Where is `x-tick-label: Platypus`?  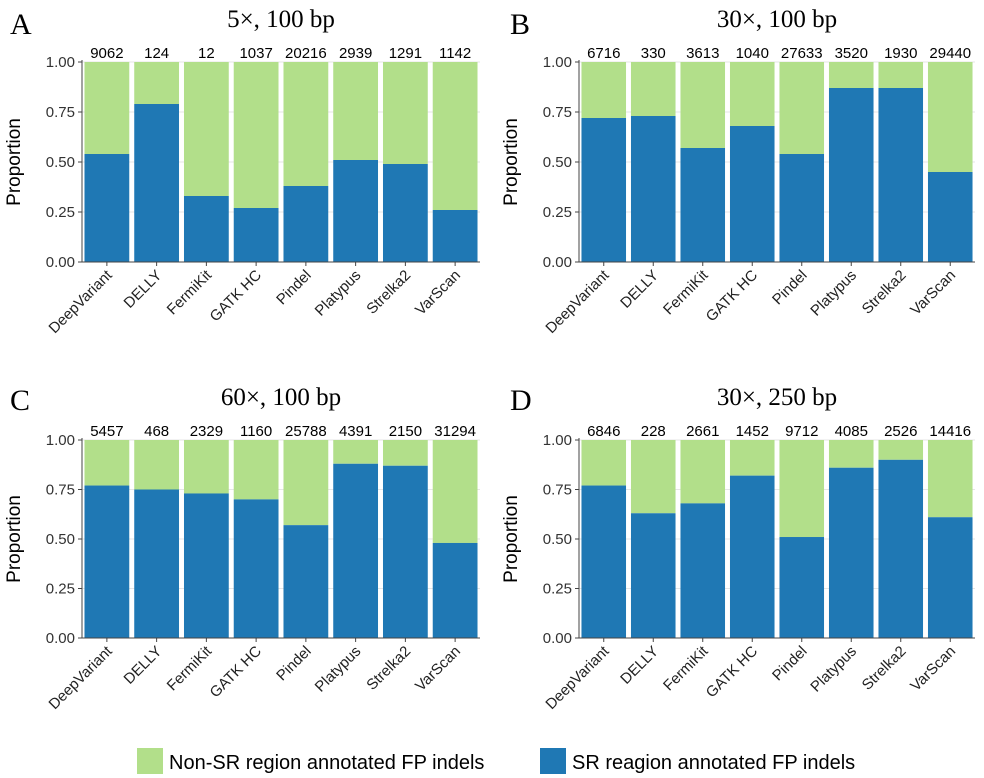
x-tick-label: Platypus is located at coordinates (338, 669).